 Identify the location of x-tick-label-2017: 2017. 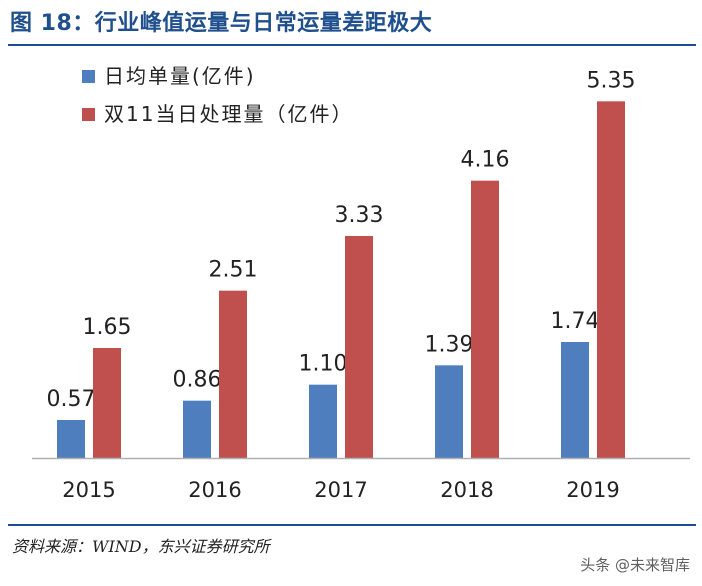
(340, 490).